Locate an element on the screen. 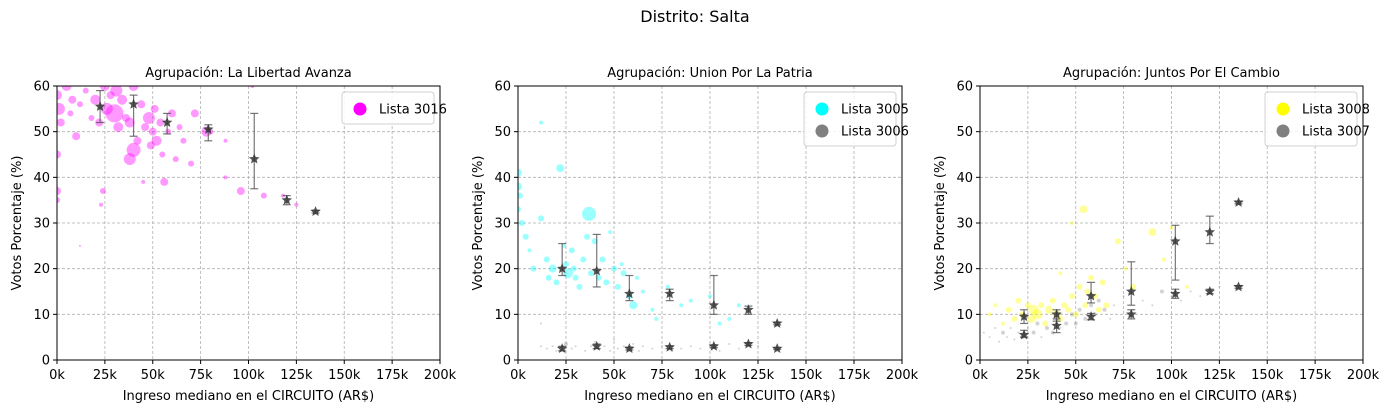 The width and height of the screenshot is (1390, 413). x-tick-label: 25k is located at coordinates (566, 375).